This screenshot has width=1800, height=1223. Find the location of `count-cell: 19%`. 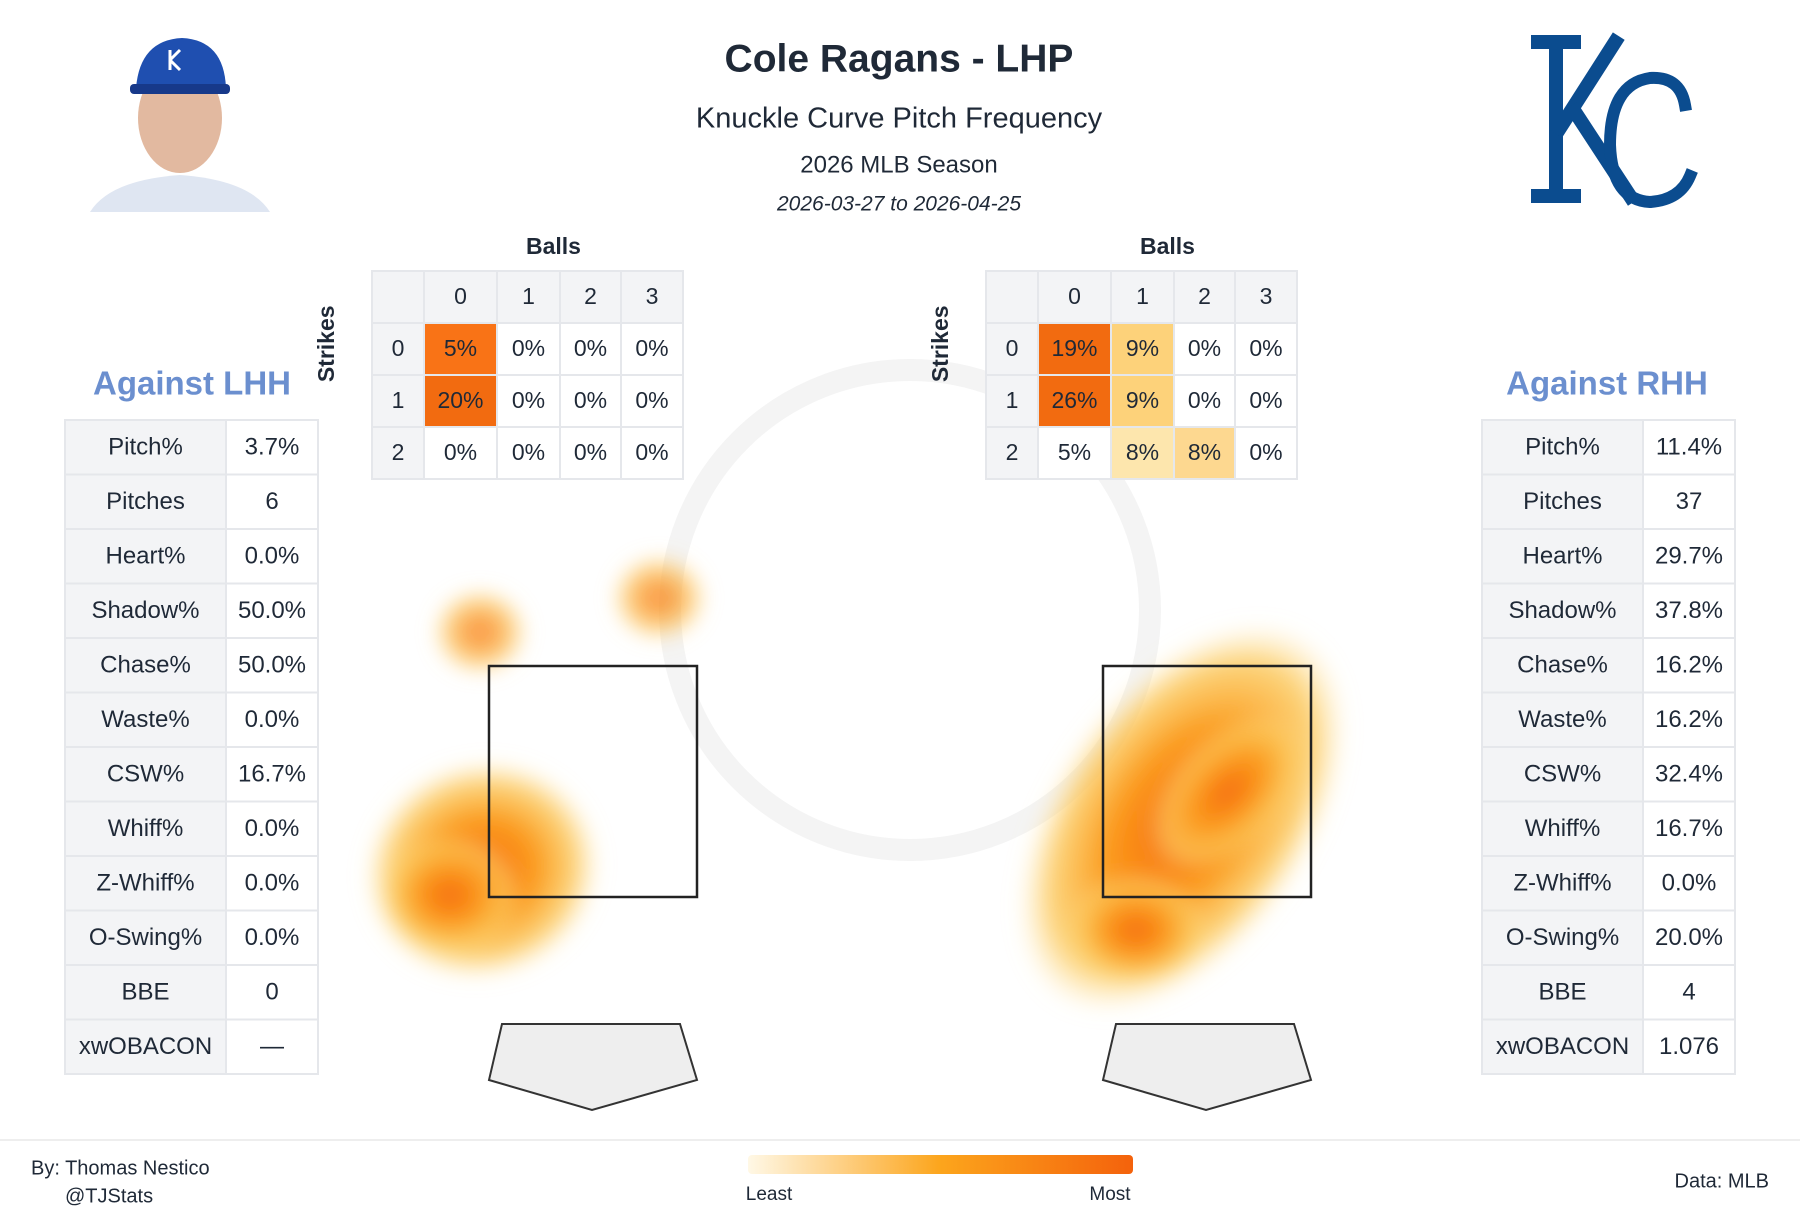

count-cell: 19% is located at coordinates (1074, 348).